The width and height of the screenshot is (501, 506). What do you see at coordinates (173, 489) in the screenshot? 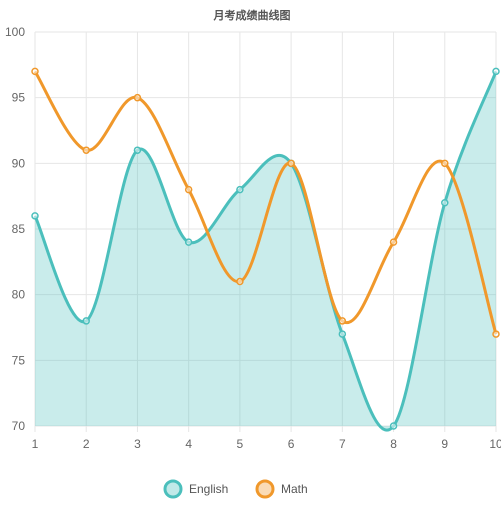
I see `legend-marker-english` at bounding box center [173, 489].